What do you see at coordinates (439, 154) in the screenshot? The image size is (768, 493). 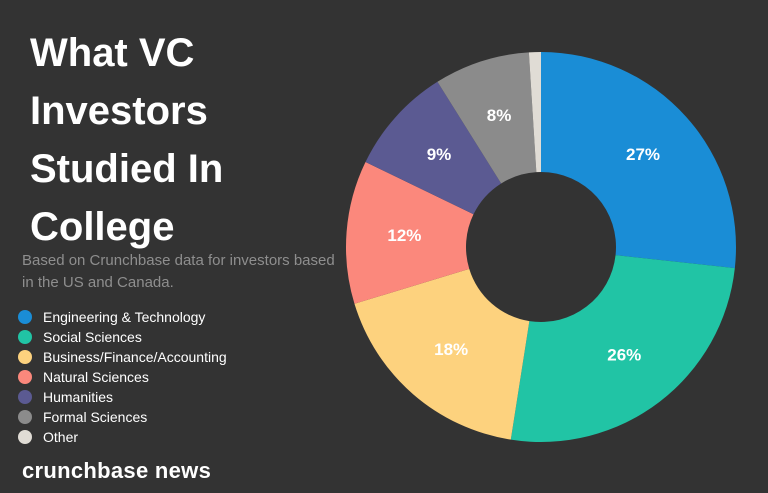 I see `data-label: 9%` at bounding box center [439, 154].